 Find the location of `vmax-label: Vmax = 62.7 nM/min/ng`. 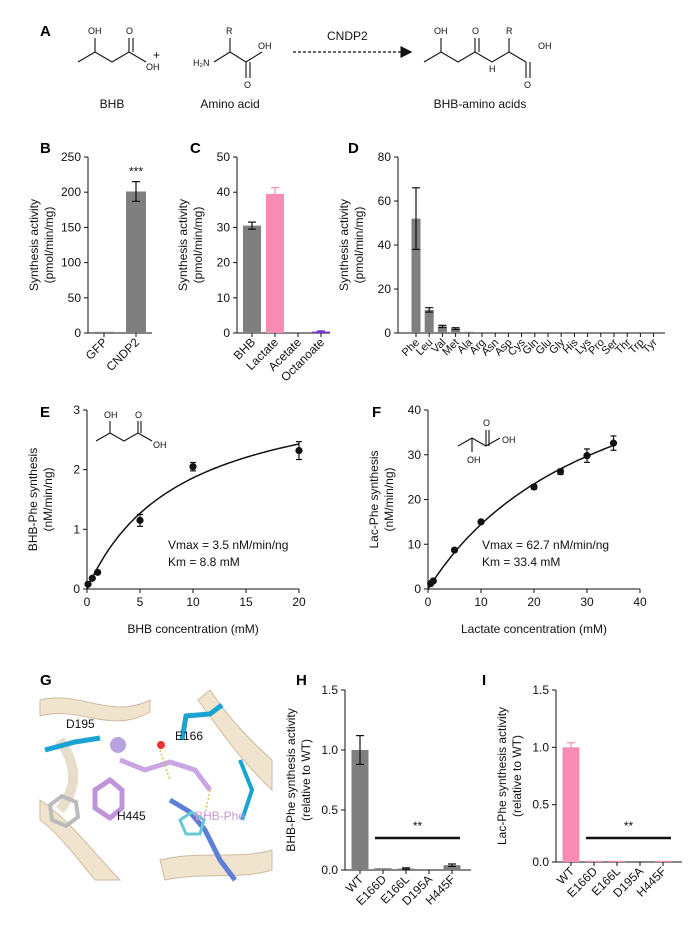

vmax-label: Vmax = 62.7 nM/min/ng is located at coordinates (545, 545).